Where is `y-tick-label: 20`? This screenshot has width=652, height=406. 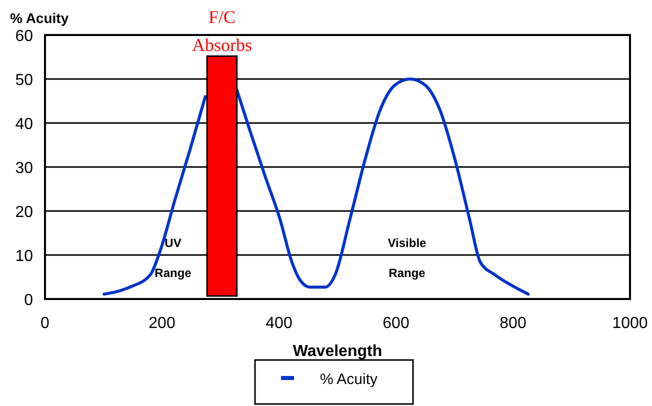 y-tick-label: 20 is located at coordinates (24, 212).